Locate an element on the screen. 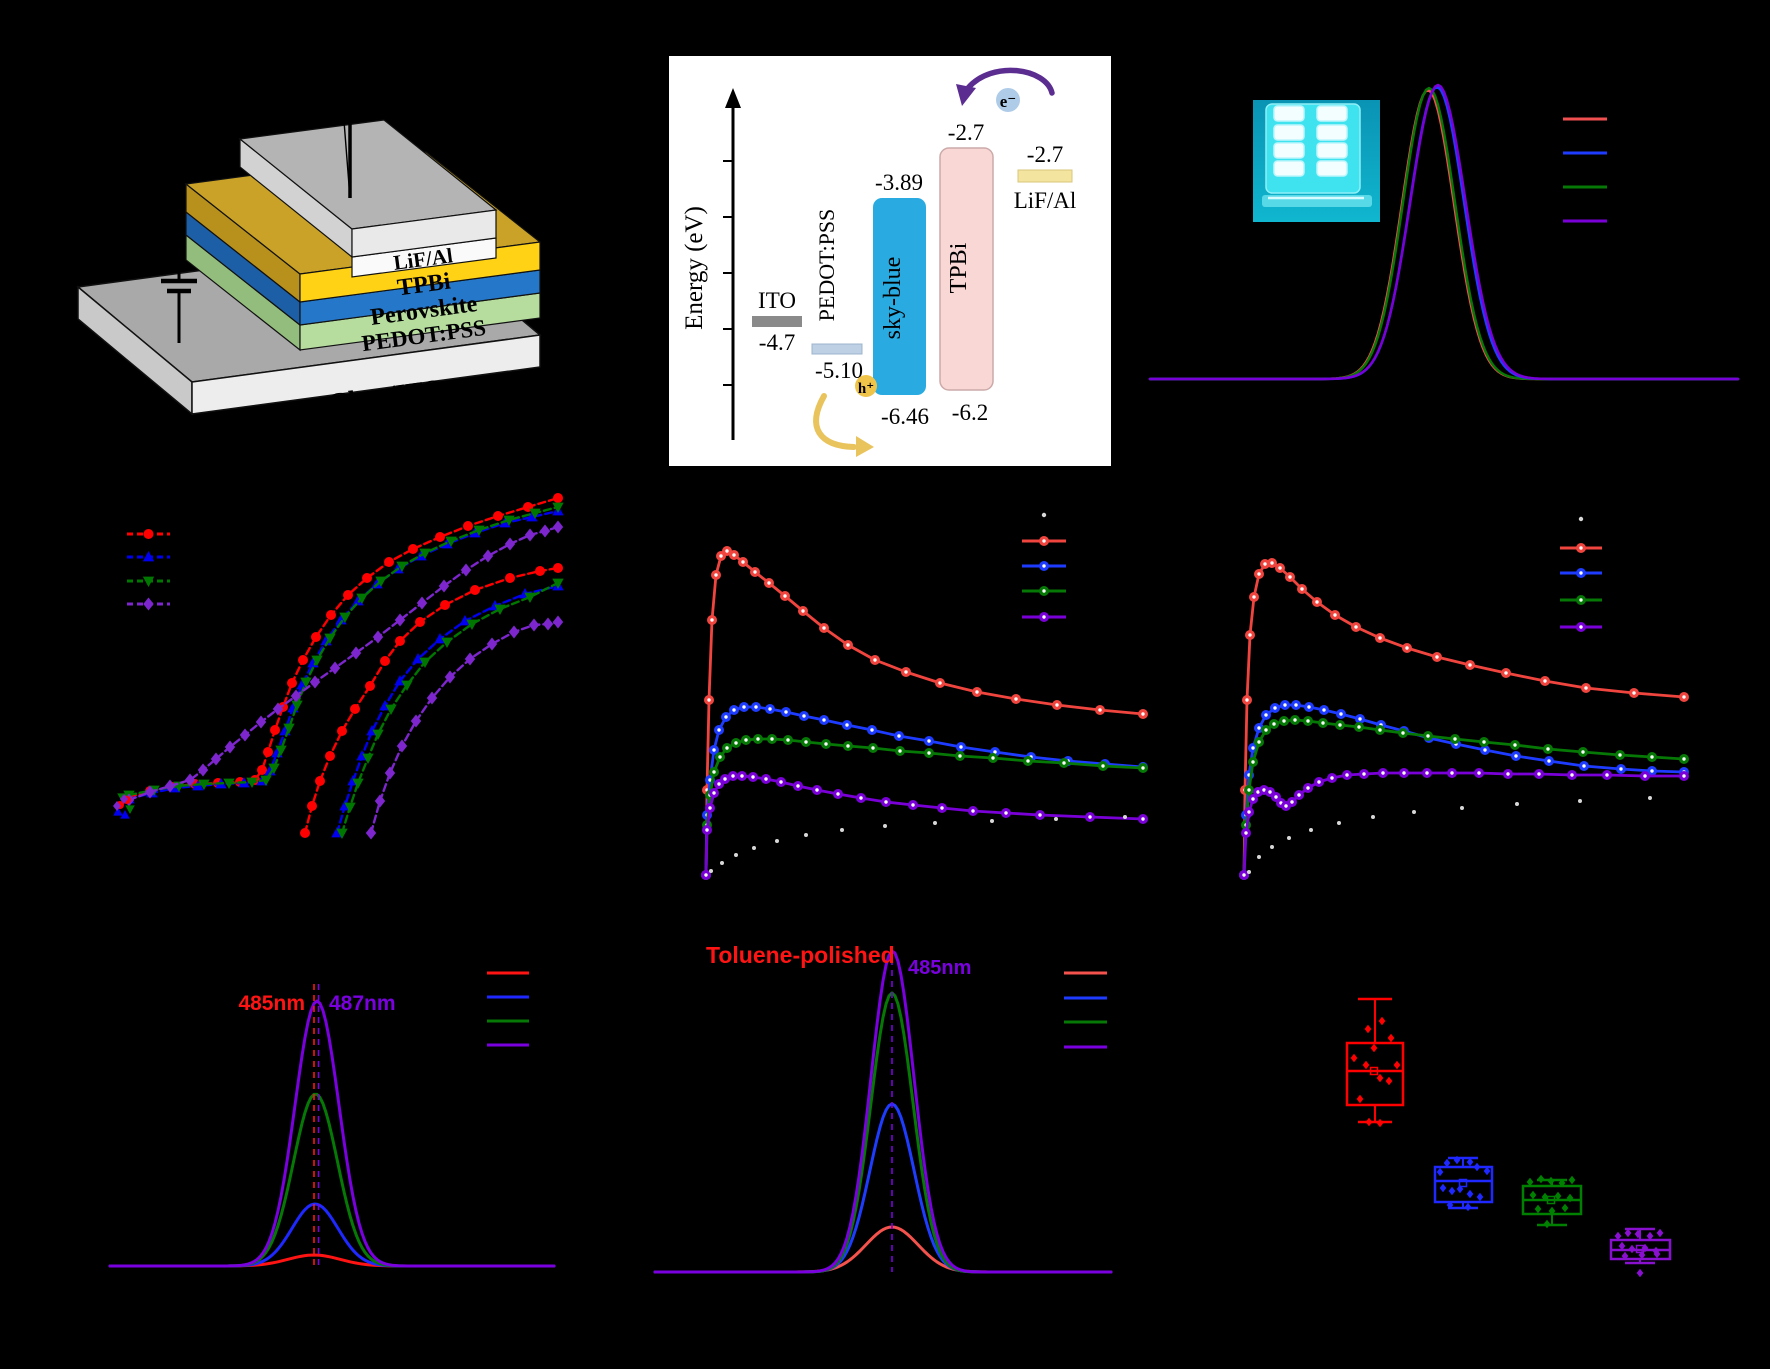 The height and width of the screenshot is (1369, 1770). hole-arrowhead is located at coordinates (865, 446).